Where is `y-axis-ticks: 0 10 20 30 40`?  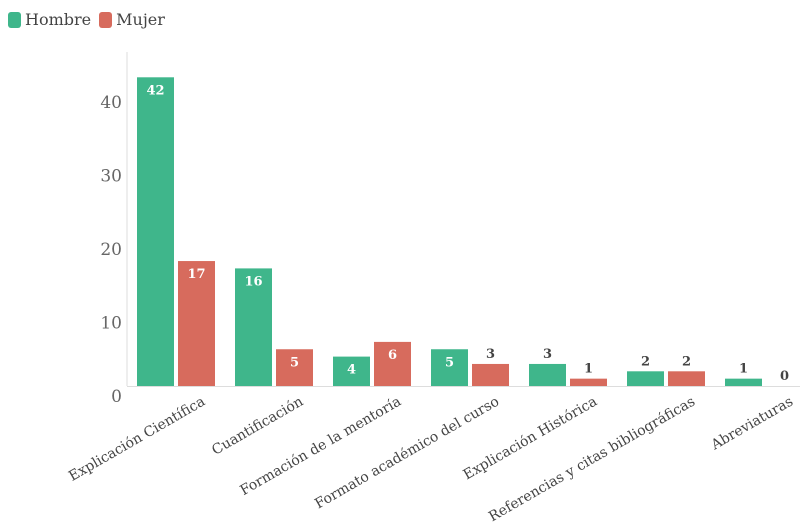 y-axis-ticks: 0 10 20 30 40 is located at coordinates (111, 250).